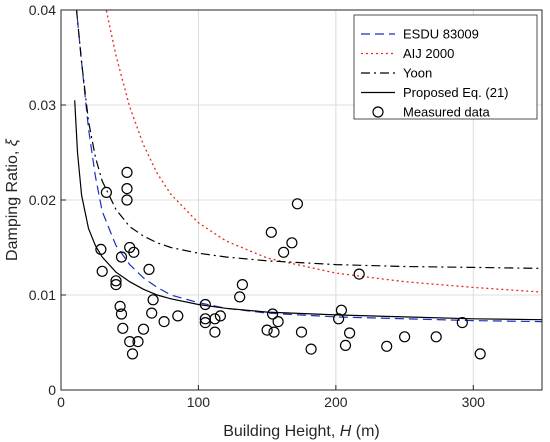 This screenshot has height=442, width=550. Describe the element at coordinates (42, 10) in the screenshot. I see `y-tick-label: 0.04` at that location.